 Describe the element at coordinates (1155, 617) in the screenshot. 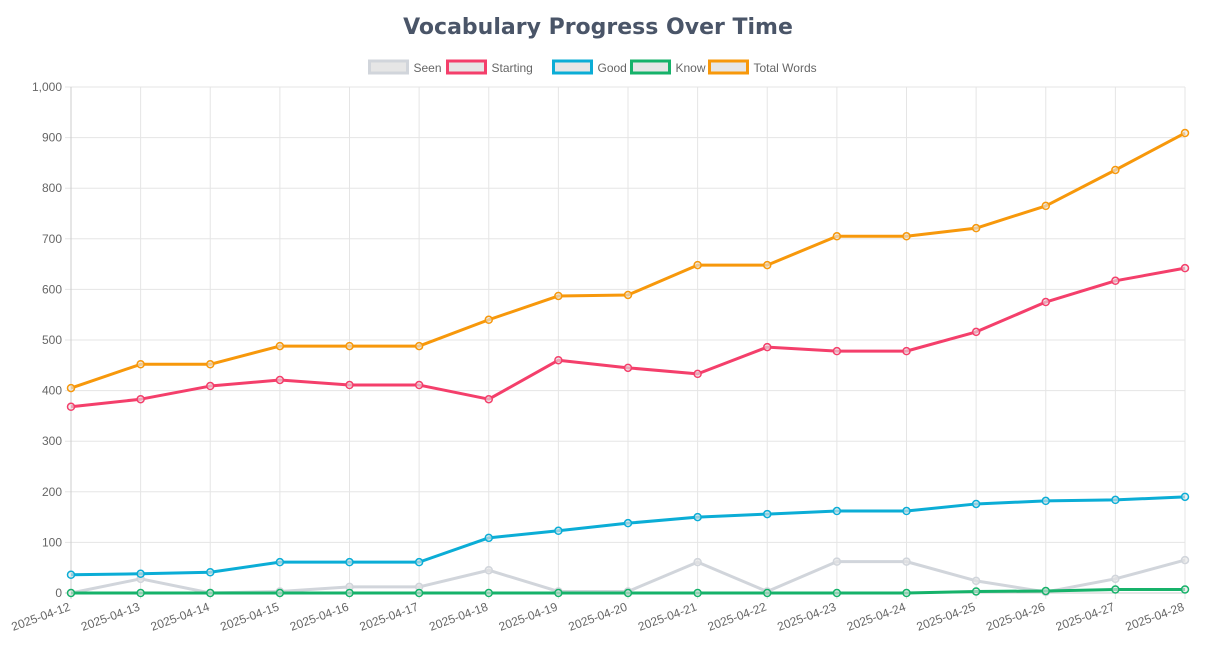

I see `x-tick-label: 2025-04-28` at that location.